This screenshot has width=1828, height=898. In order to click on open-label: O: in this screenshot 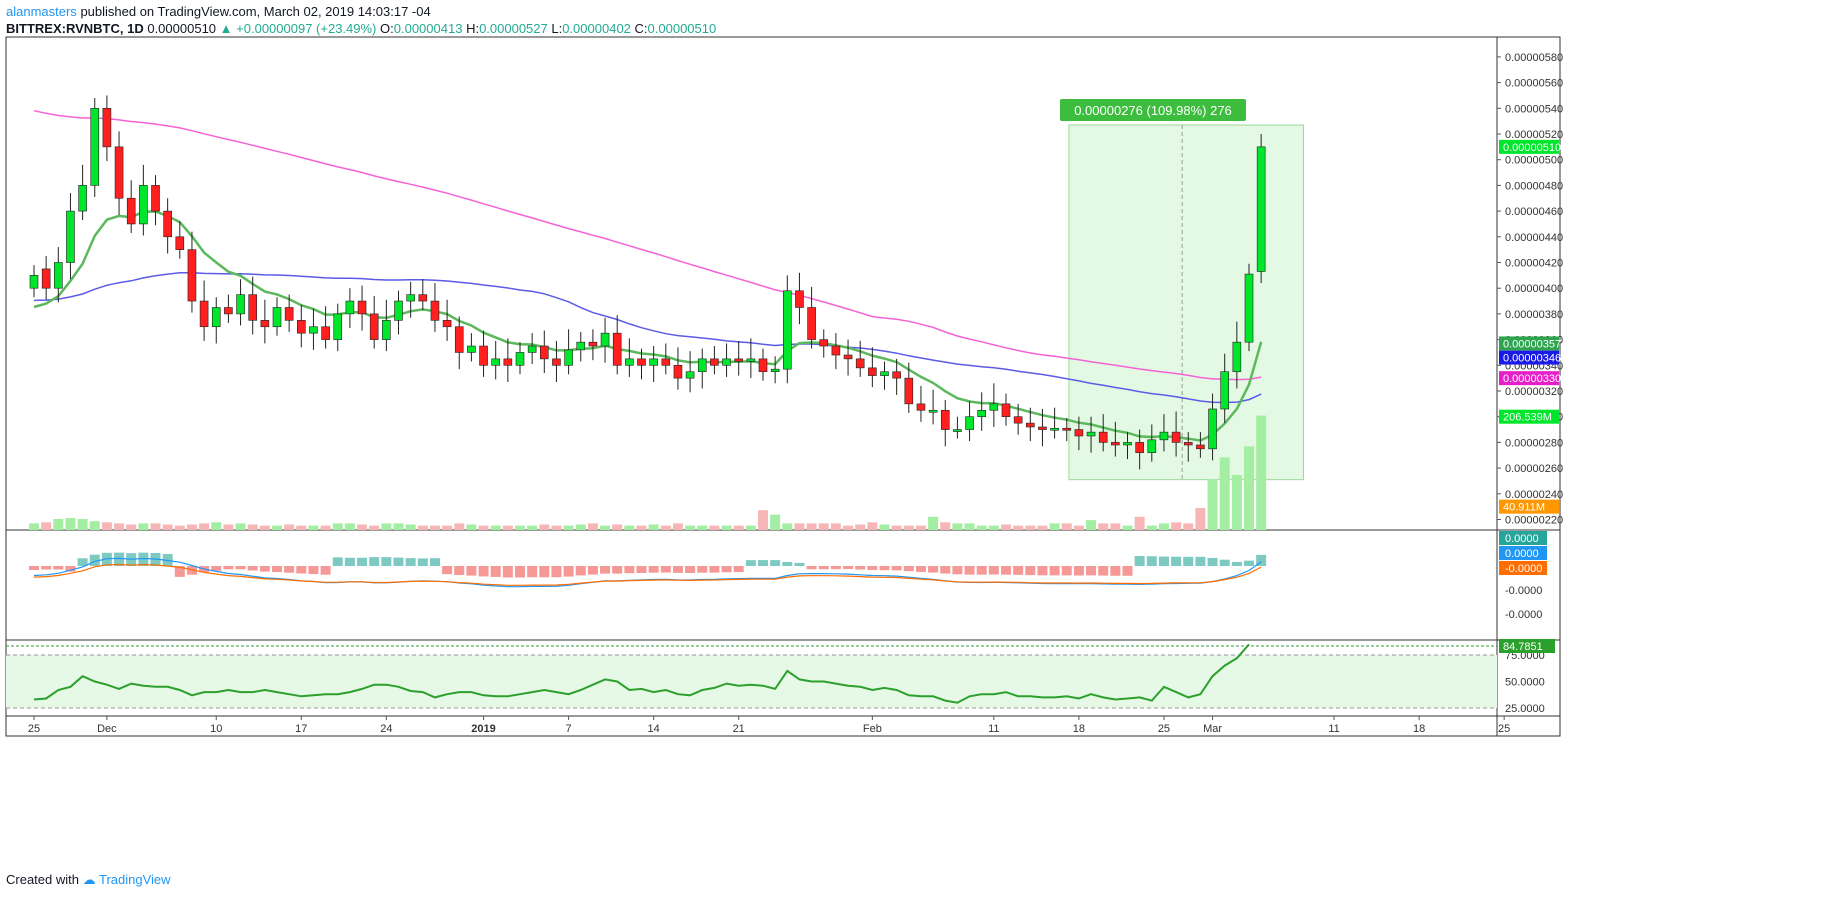, I will do `click(387, 28)`.